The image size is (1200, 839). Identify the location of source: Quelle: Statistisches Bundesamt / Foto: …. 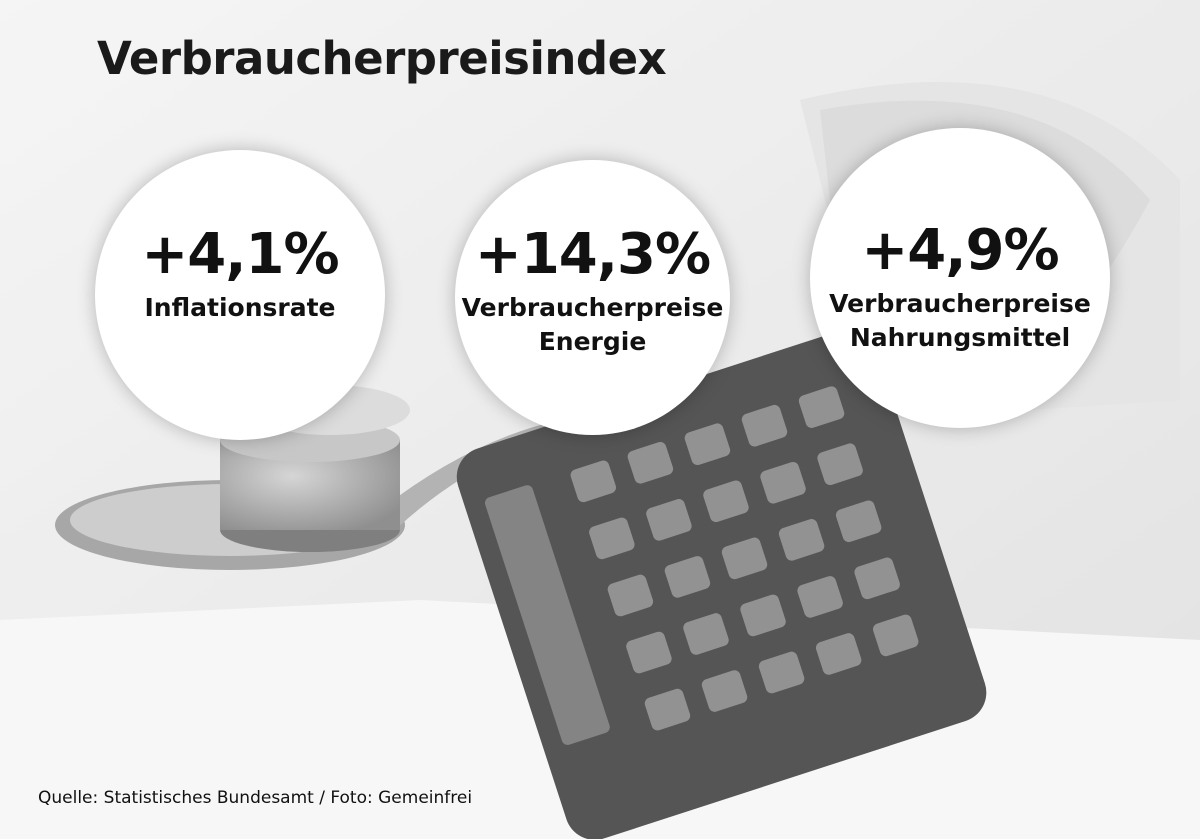
(255, 798).